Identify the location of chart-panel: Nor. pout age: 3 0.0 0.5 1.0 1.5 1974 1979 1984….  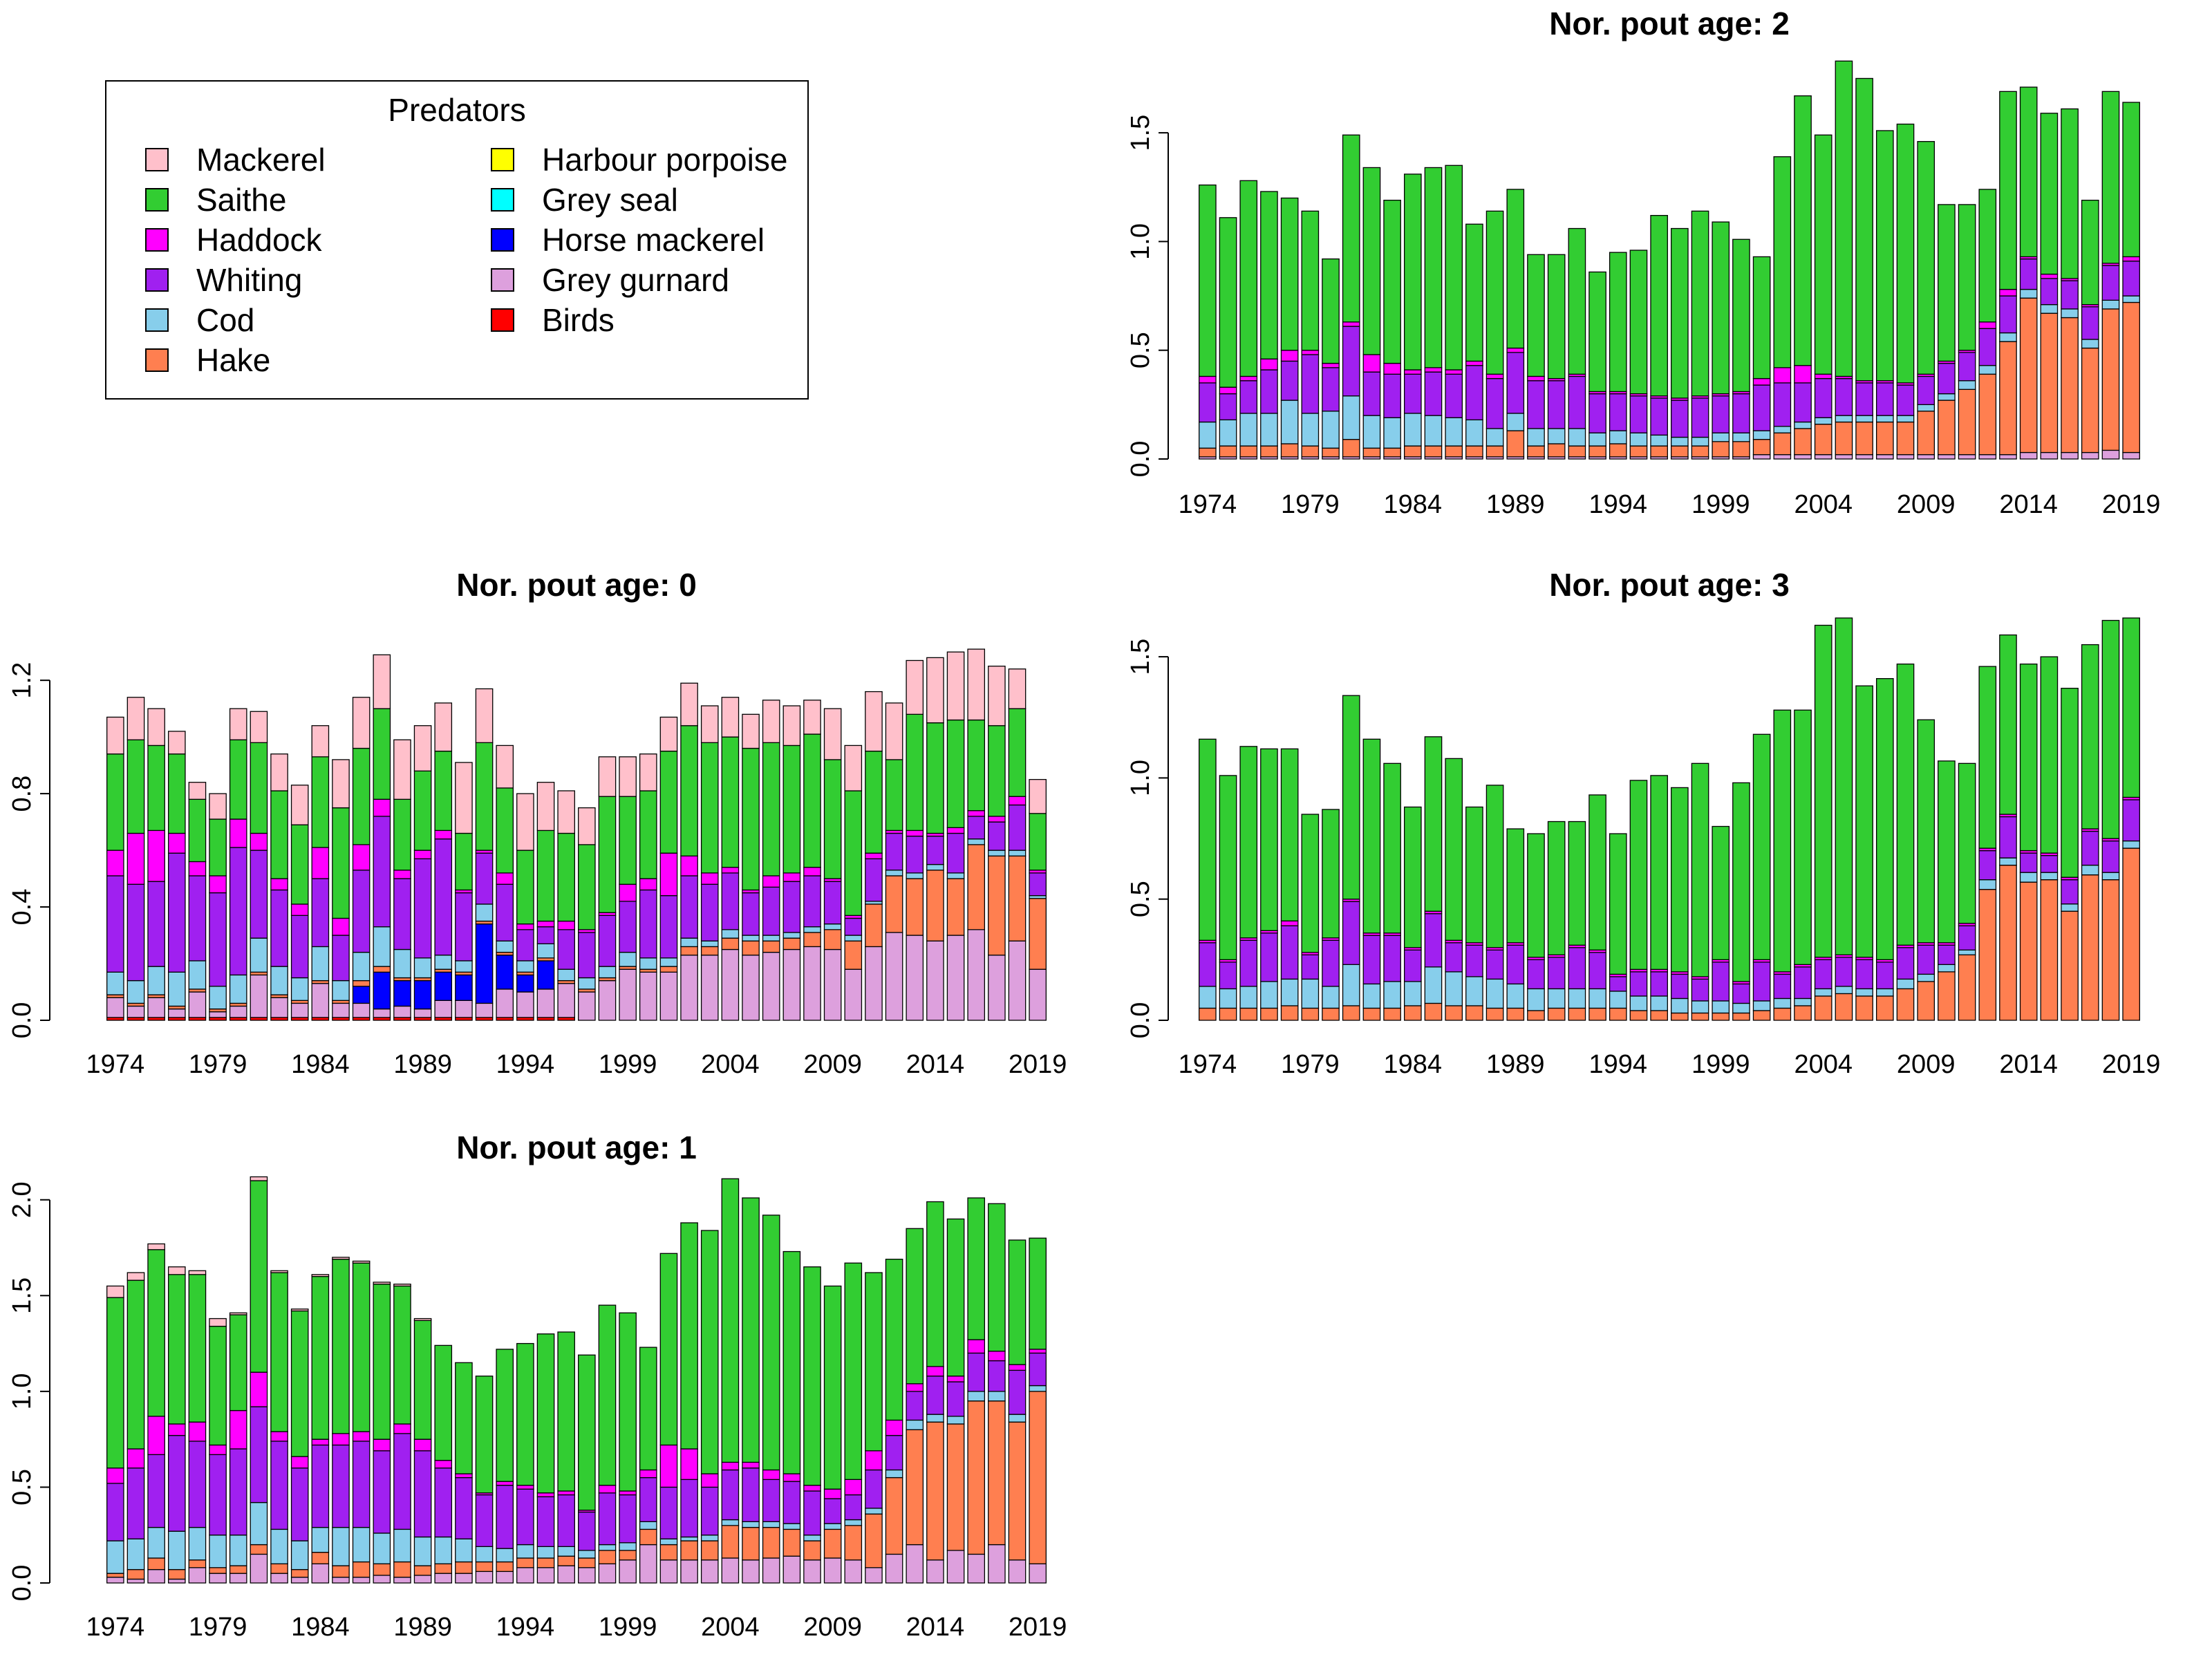
(1643, 823).